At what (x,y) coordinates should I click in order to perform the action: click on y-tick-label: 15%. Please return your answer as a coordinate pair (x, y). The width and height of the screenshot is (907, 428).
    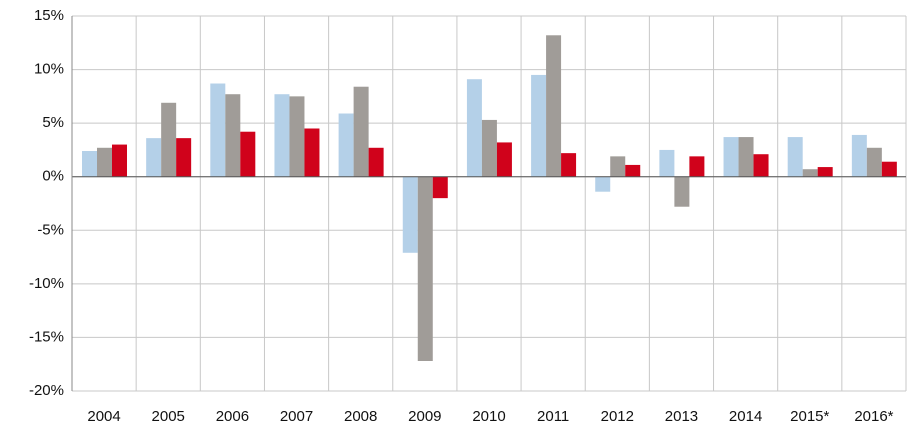
    Looking at the image, I should click on (49, 15).